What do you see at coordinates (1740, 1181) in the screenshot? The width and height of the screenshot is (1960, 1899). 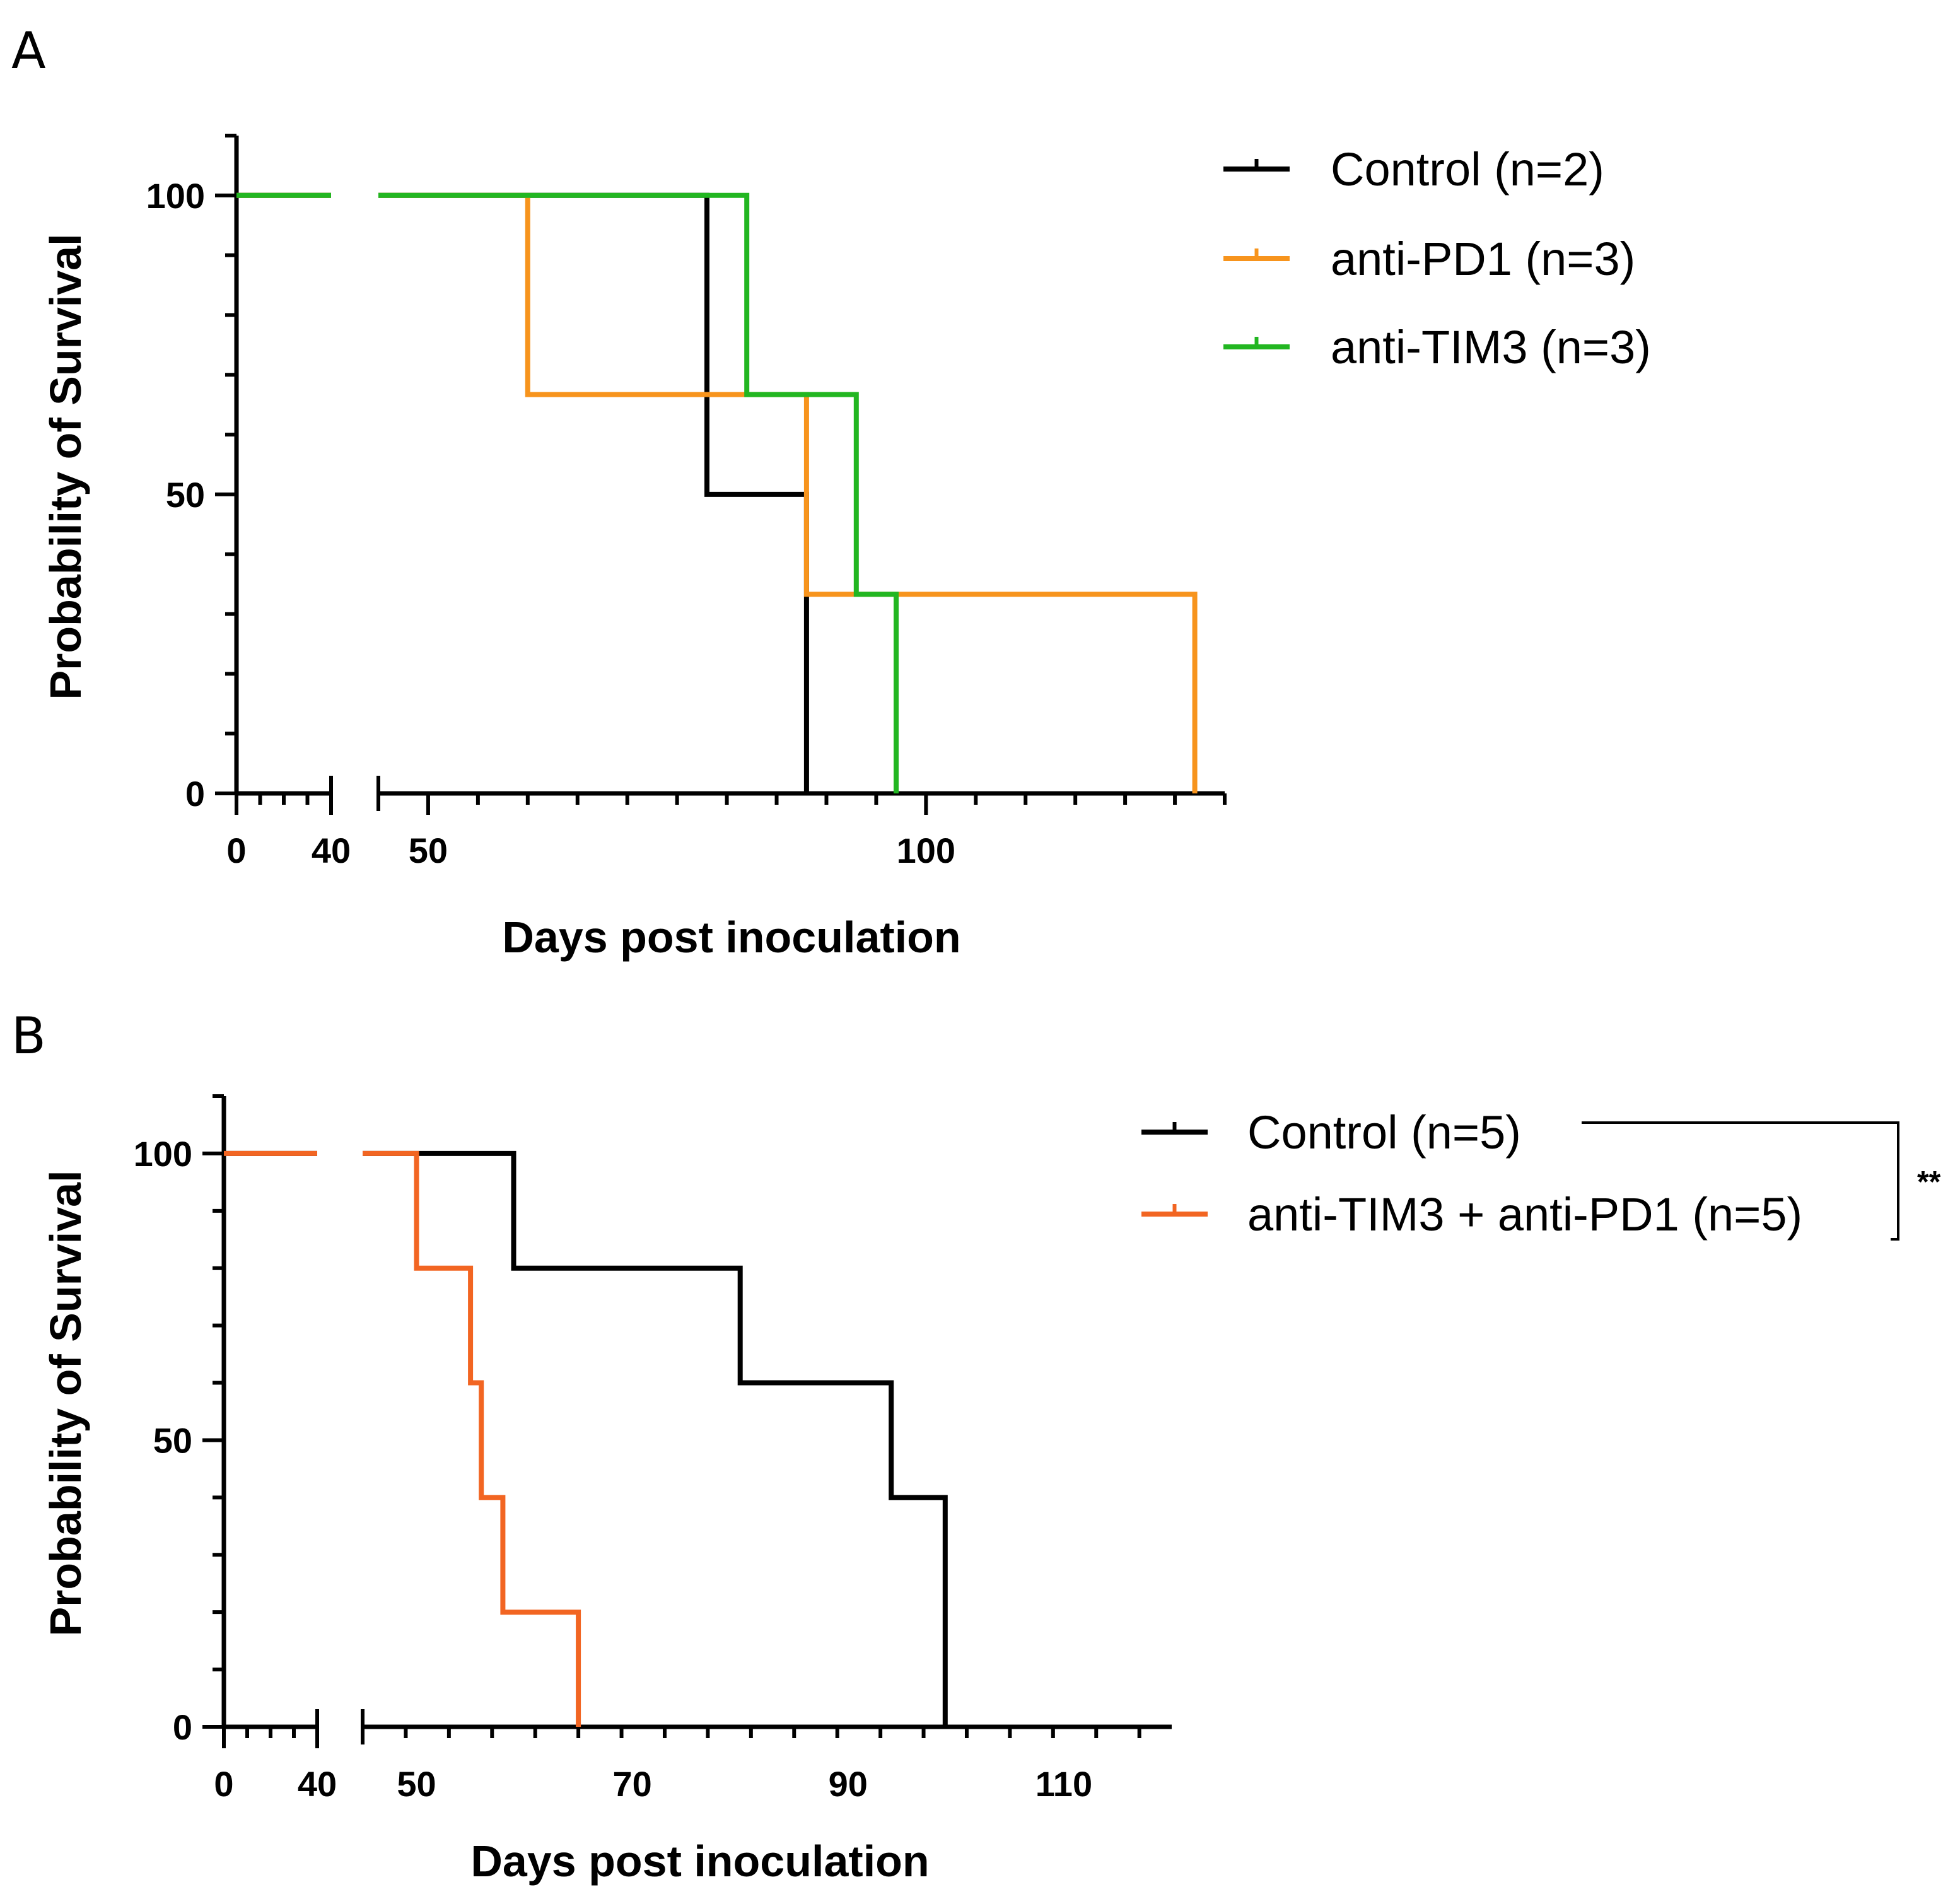 I see `significance-bracket` at bounding box center [1740, 1181].